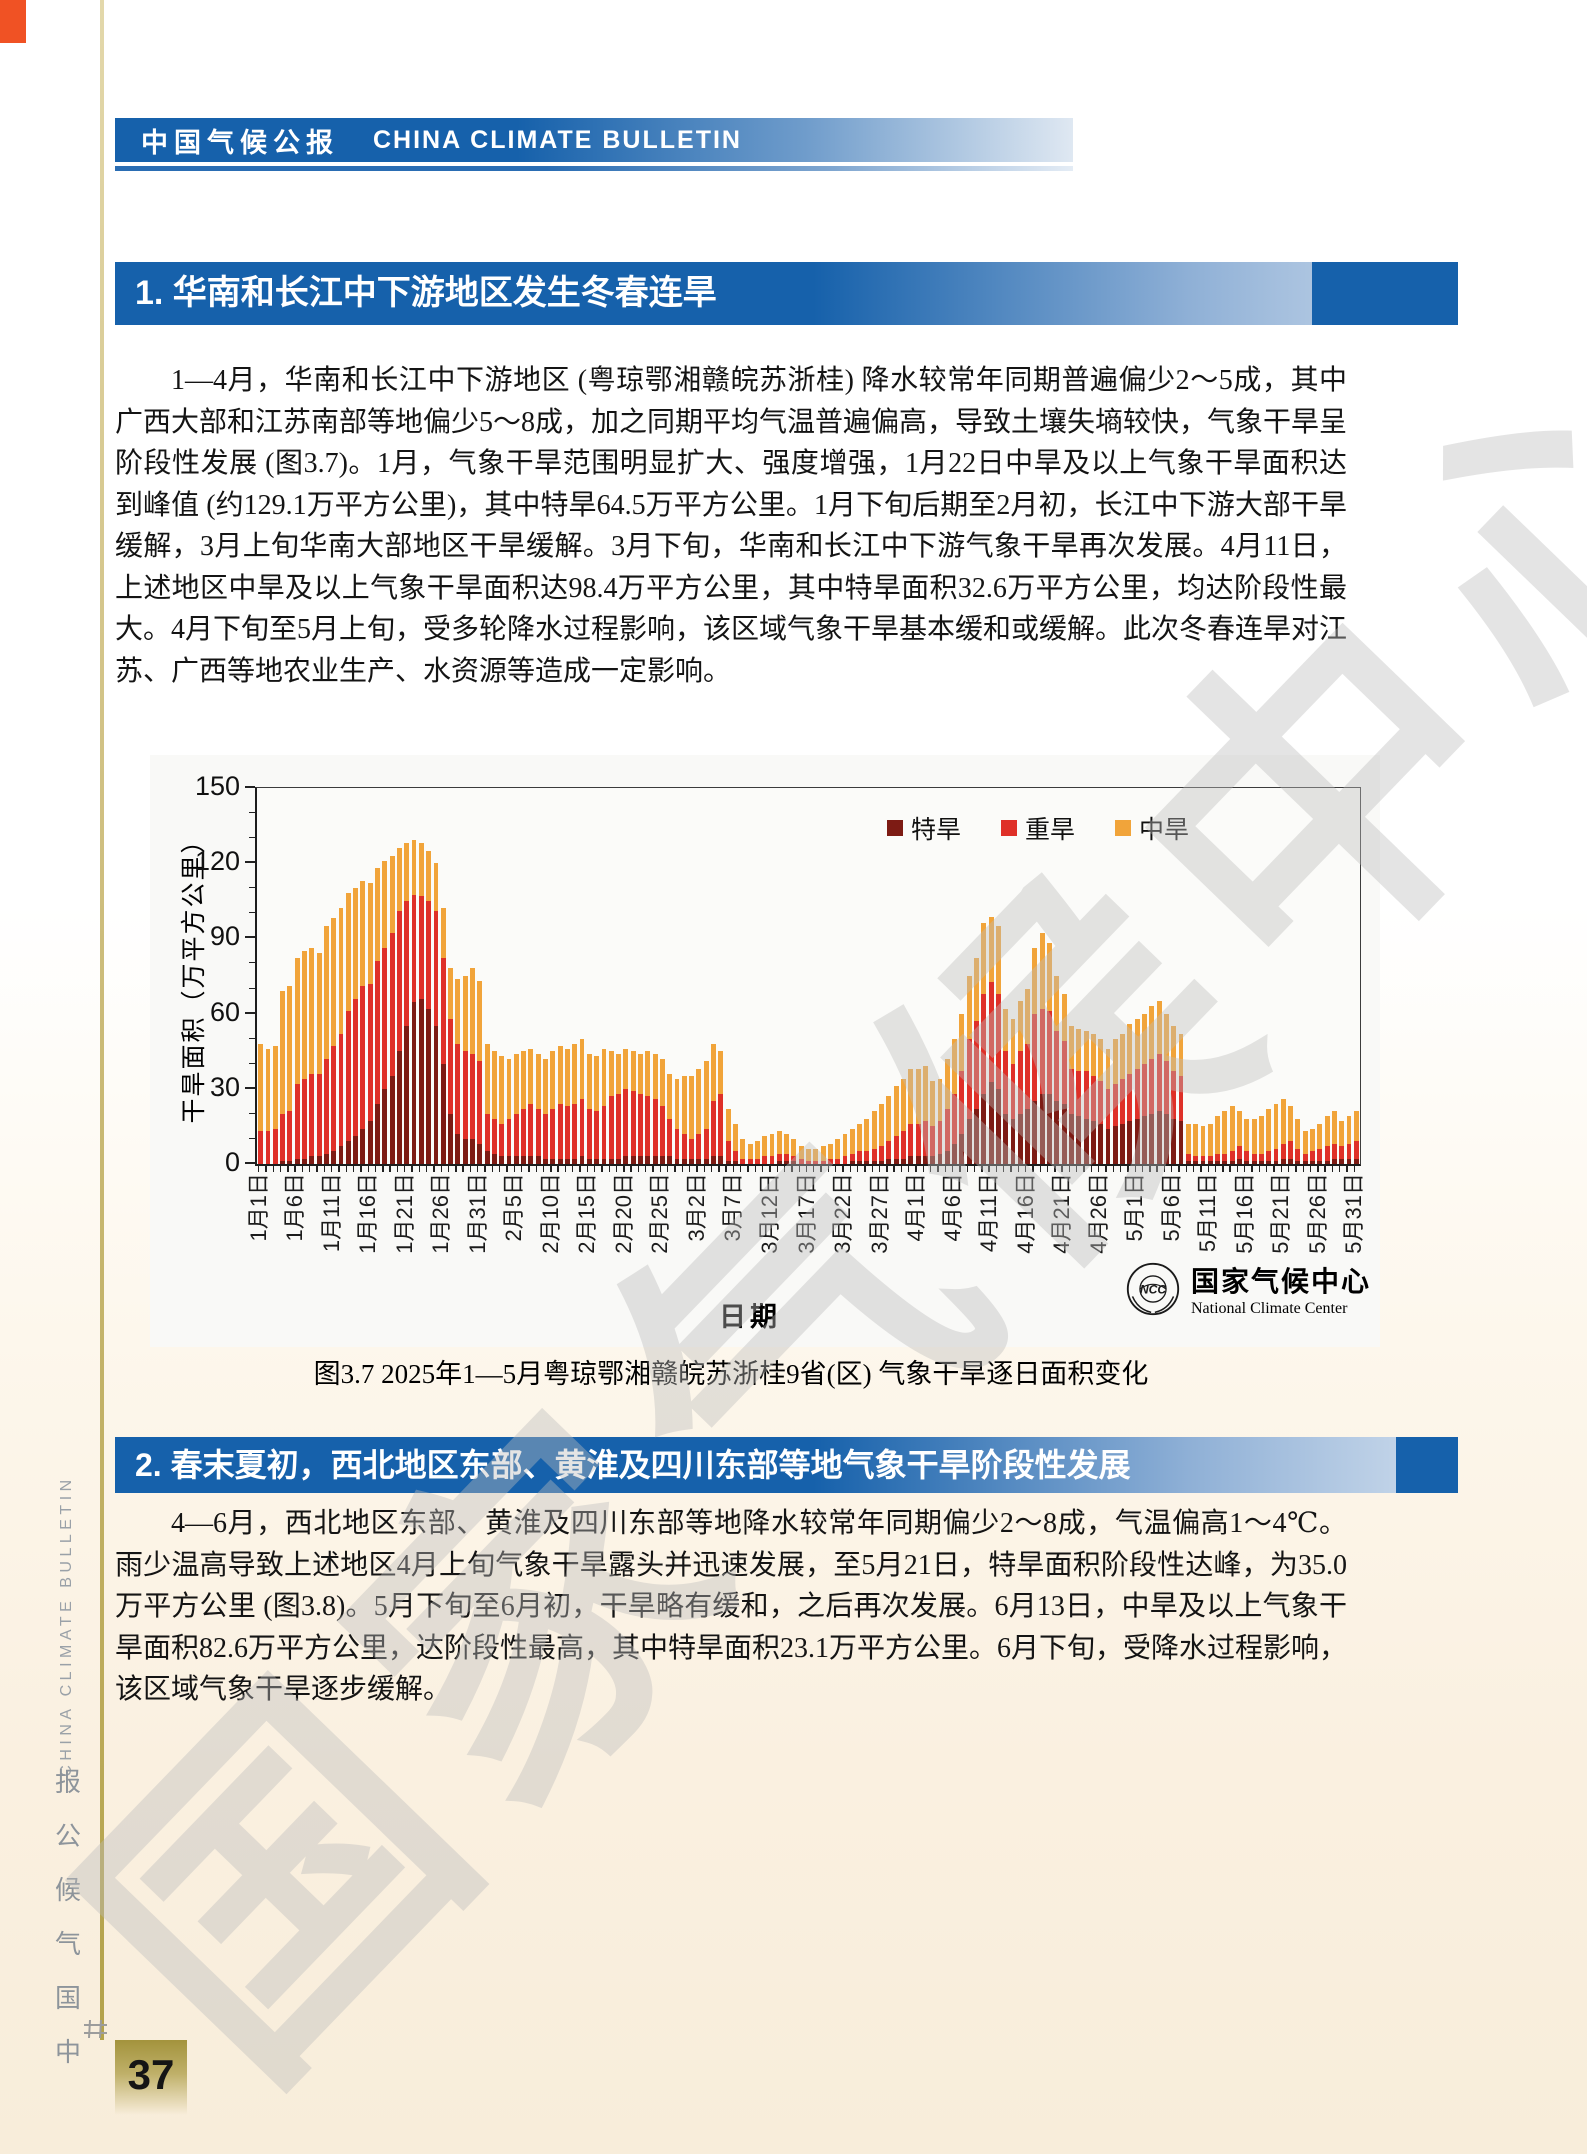 The image size is (1587, 2154). Describe the element at coordinates (1281, 1213) in the screenshot. I see `x-tick-label: 5月21日` at that location.